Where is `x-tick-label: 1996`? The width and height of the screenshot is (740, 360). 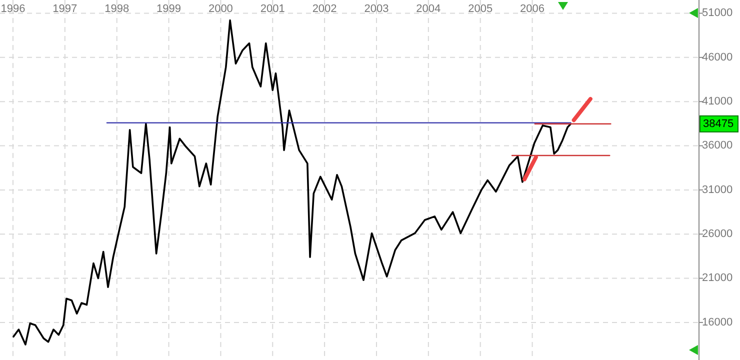
x-tick-label: 1996 is located at coordinates (13, 9).